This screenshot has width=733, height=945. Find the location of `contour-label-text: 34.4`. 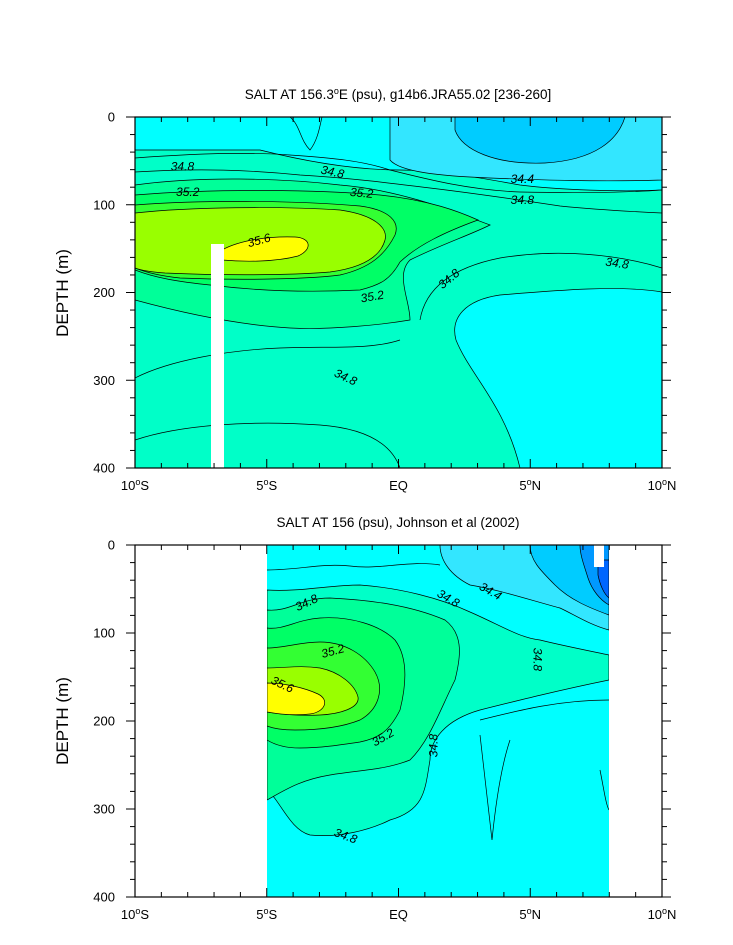

contour-label-text: 34.4 is located at coordinates (523, 179).